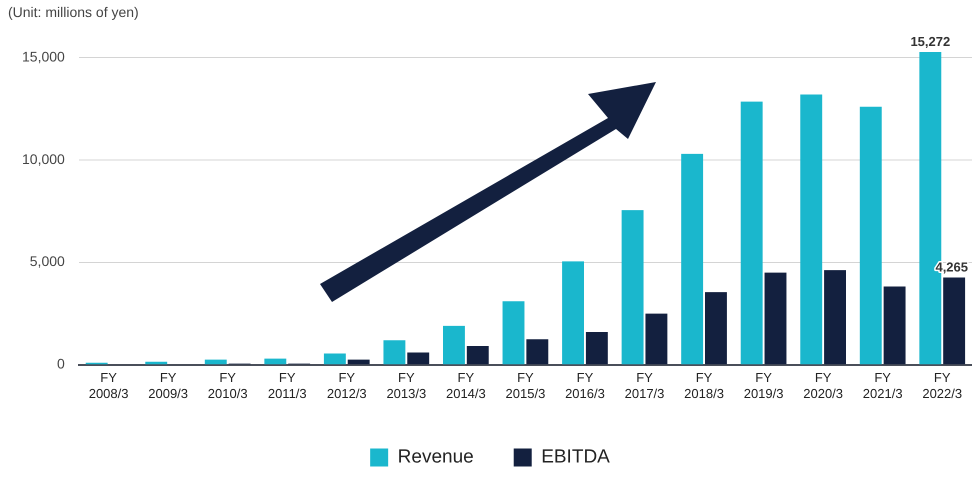 The width and height of the screenshot is (980, 477). Describe the element at coordinates (168, 385) in the screenshot. I see `x-tick-label: FY 2009/3` at that location.